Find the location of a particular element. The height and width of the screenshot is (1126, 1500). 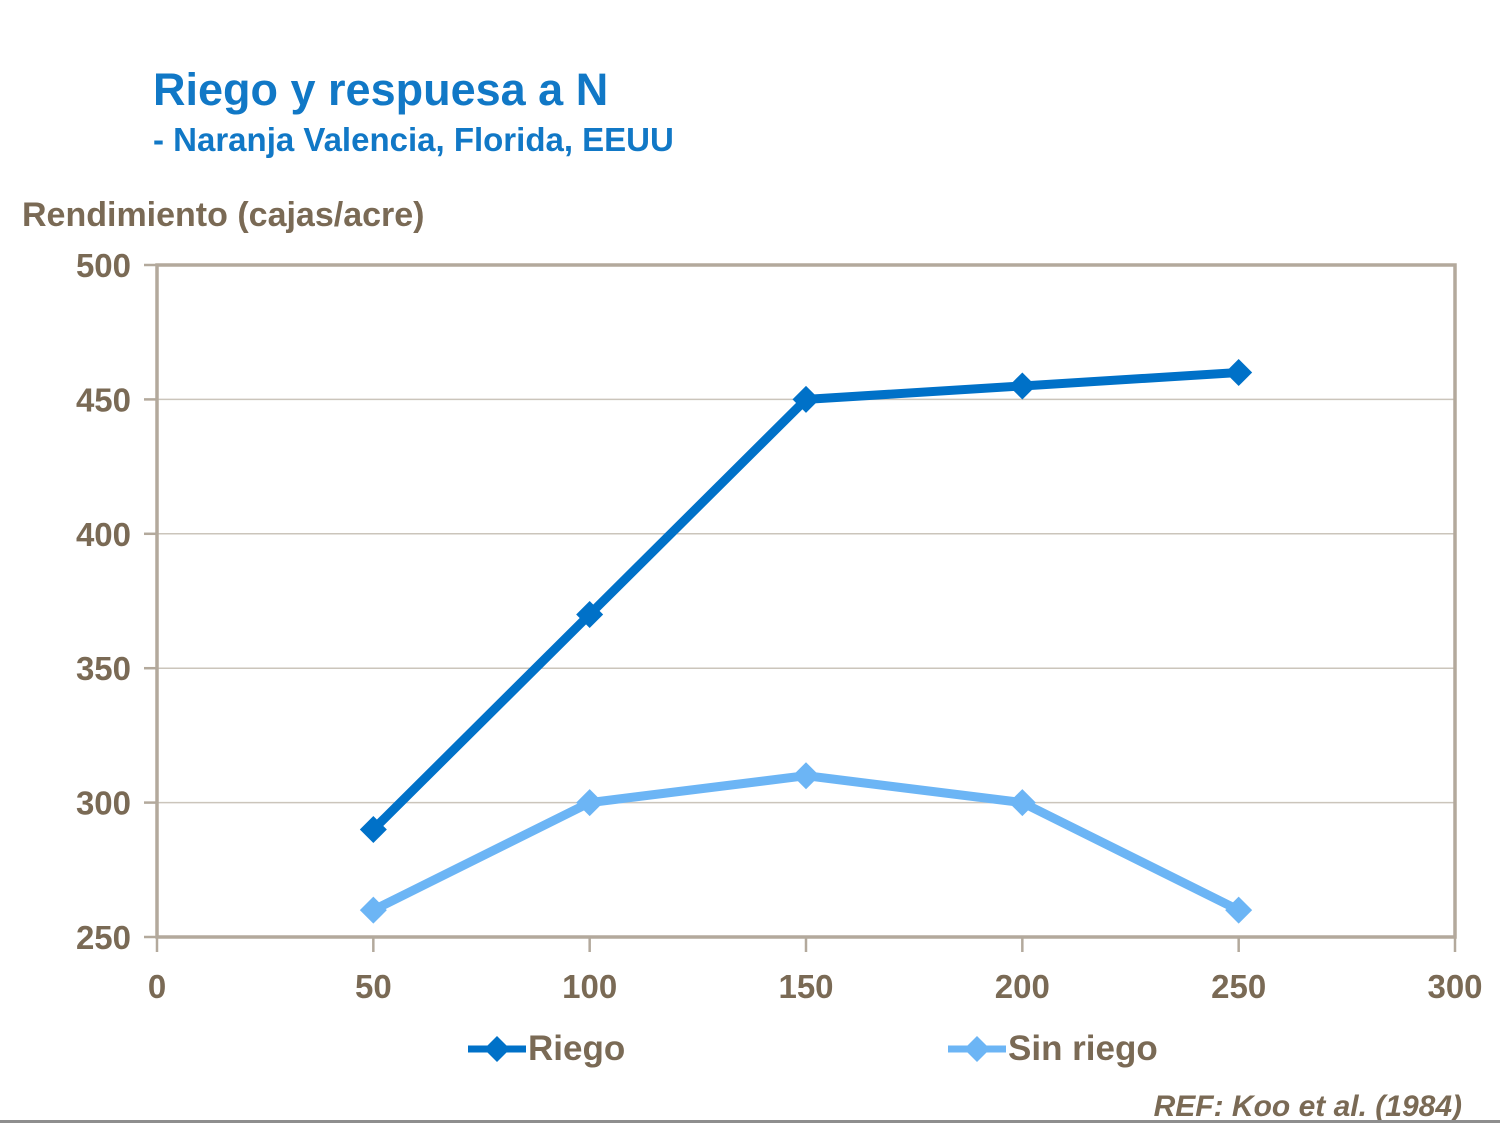

reference-citation: REF: Koo et al. (1984) is located at coordinates (1307, 1106).